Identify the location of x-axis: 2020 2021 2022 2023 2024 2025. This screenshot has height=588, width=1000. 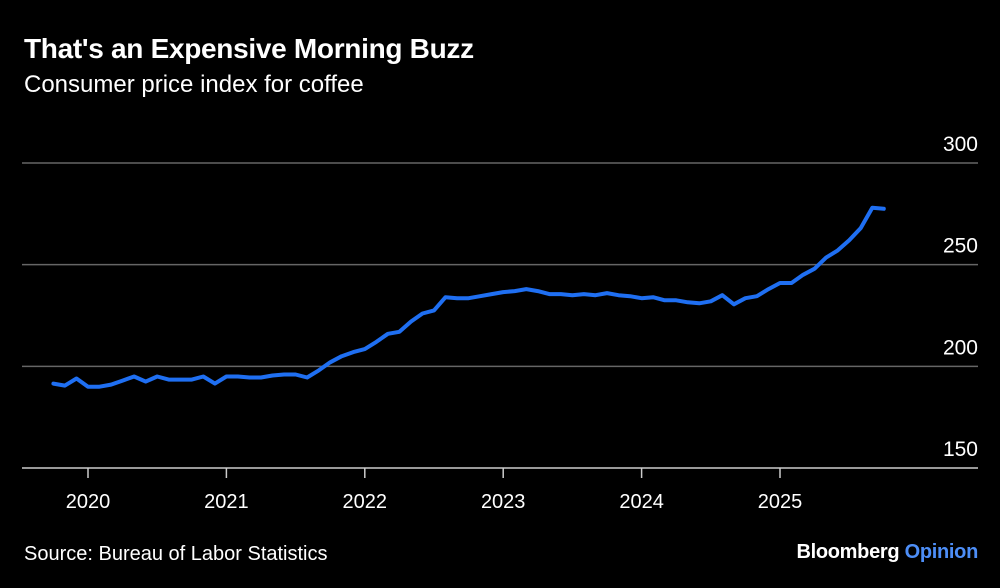
(500, 490).